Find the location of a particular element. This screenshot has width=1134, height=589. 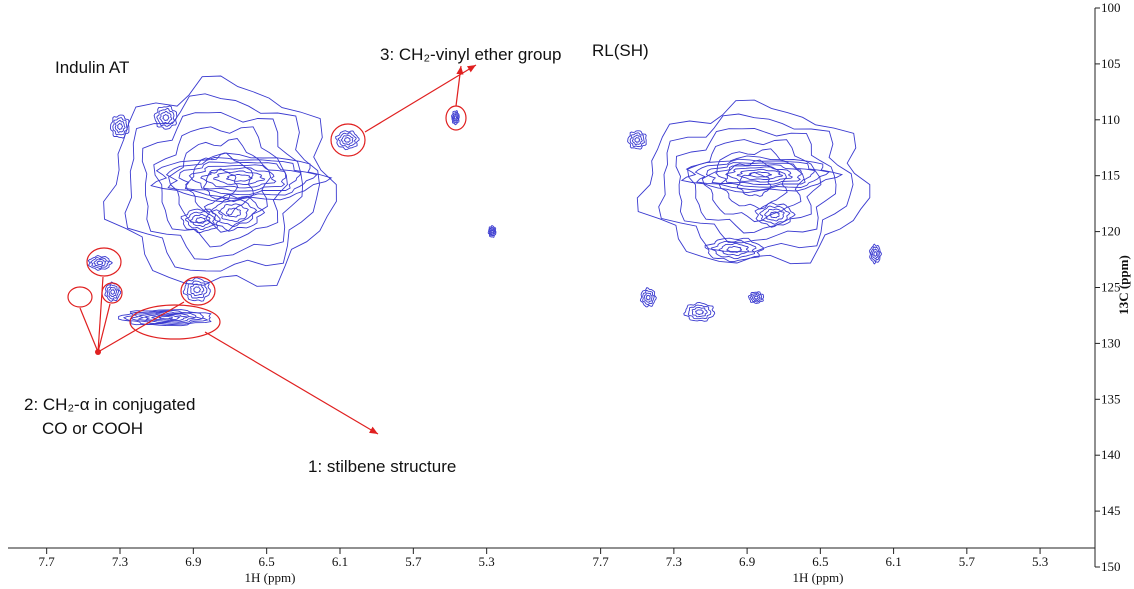

panel-title: Indulin AT is located at coordinates (92, 67).